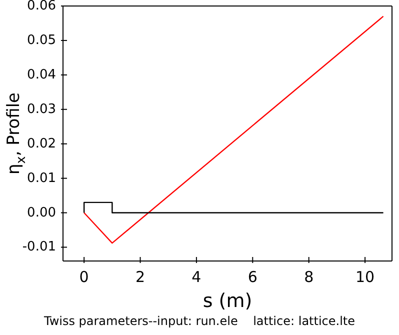 The height and width of the screenshot is (335, 399). I want to click on x-tick-label: 10, so click(365, 277).